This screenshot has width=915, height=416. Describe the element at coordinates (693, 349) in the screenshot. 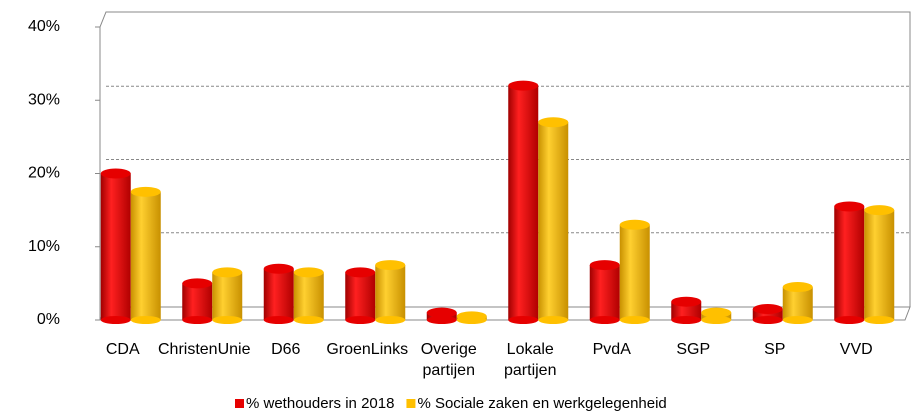

I see `x-tick-label: SGP` at that location.